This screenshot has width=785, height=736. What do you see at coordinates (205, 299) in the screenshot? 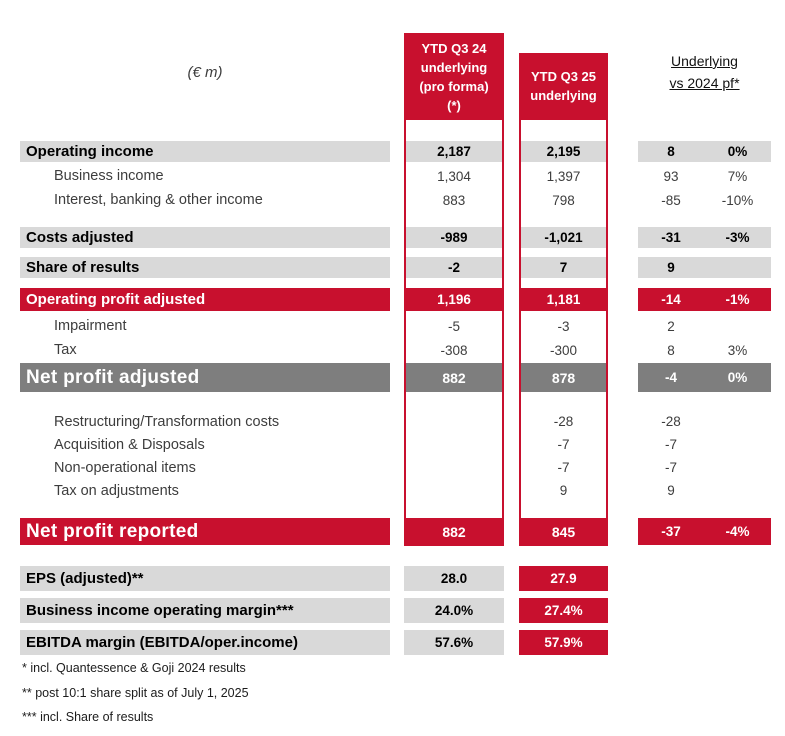
I see `cell-label: Operating profit adjusted` at bounding box center [205, 299].